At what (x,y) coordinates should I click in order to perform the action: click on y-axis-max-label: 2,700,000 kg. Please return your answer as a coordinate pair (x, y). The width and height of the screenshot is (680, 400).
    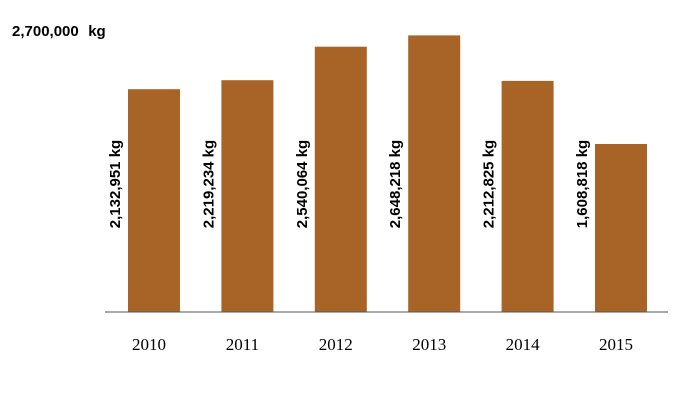
    Looking at the image, I should click on (59, 31).